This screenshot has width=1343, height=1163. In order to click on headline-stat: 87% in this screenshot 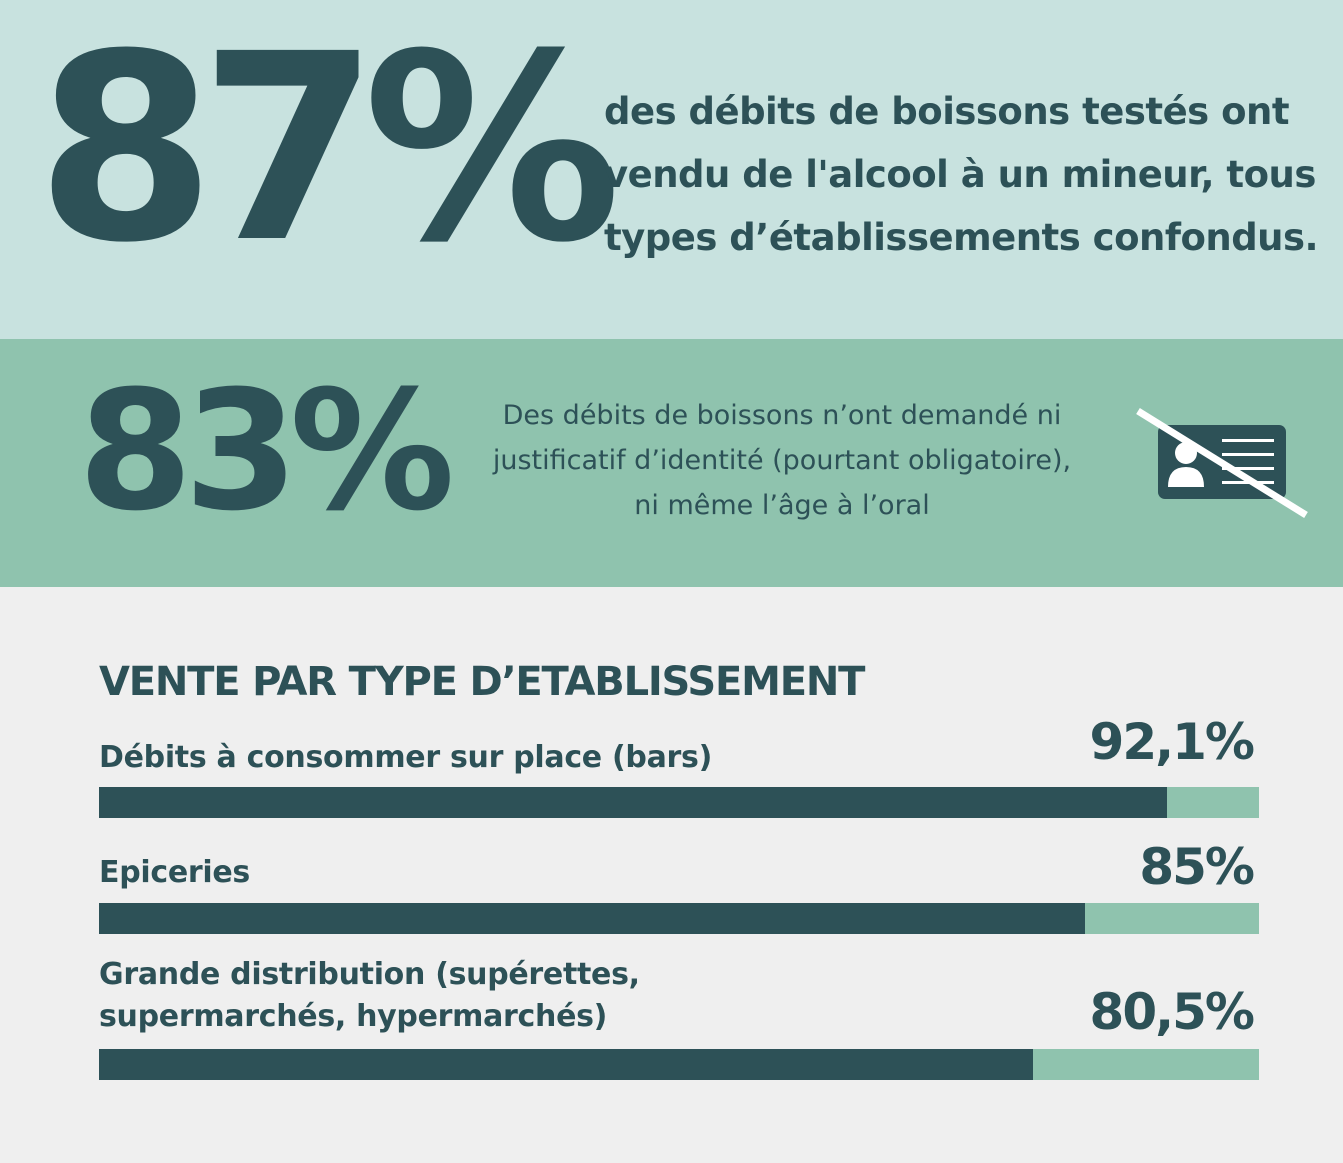, I will do `click(329, 149)`.